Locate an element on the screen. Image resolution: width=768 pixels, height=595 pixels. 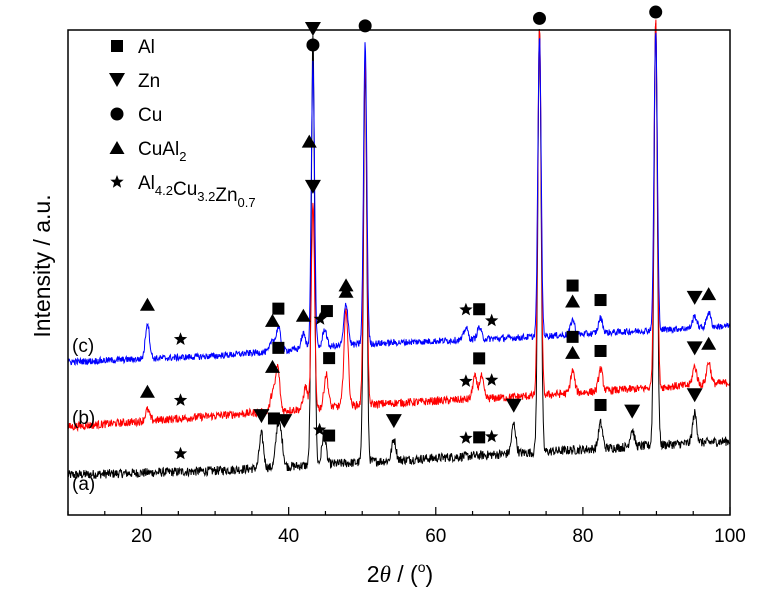
y-axis-label: Intensity / a.u. is located at coordinates (42, 265).